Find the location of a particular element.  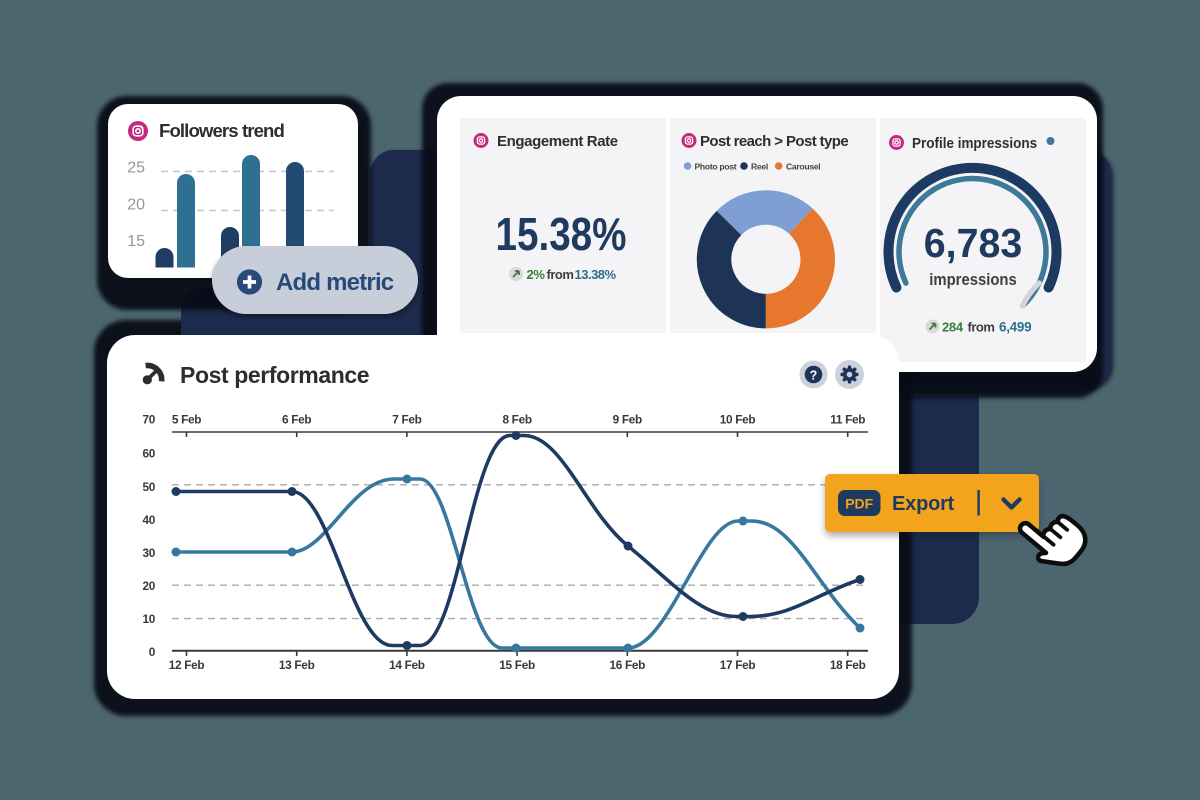

svg-text: 25 is located at coordinates (136, 168).